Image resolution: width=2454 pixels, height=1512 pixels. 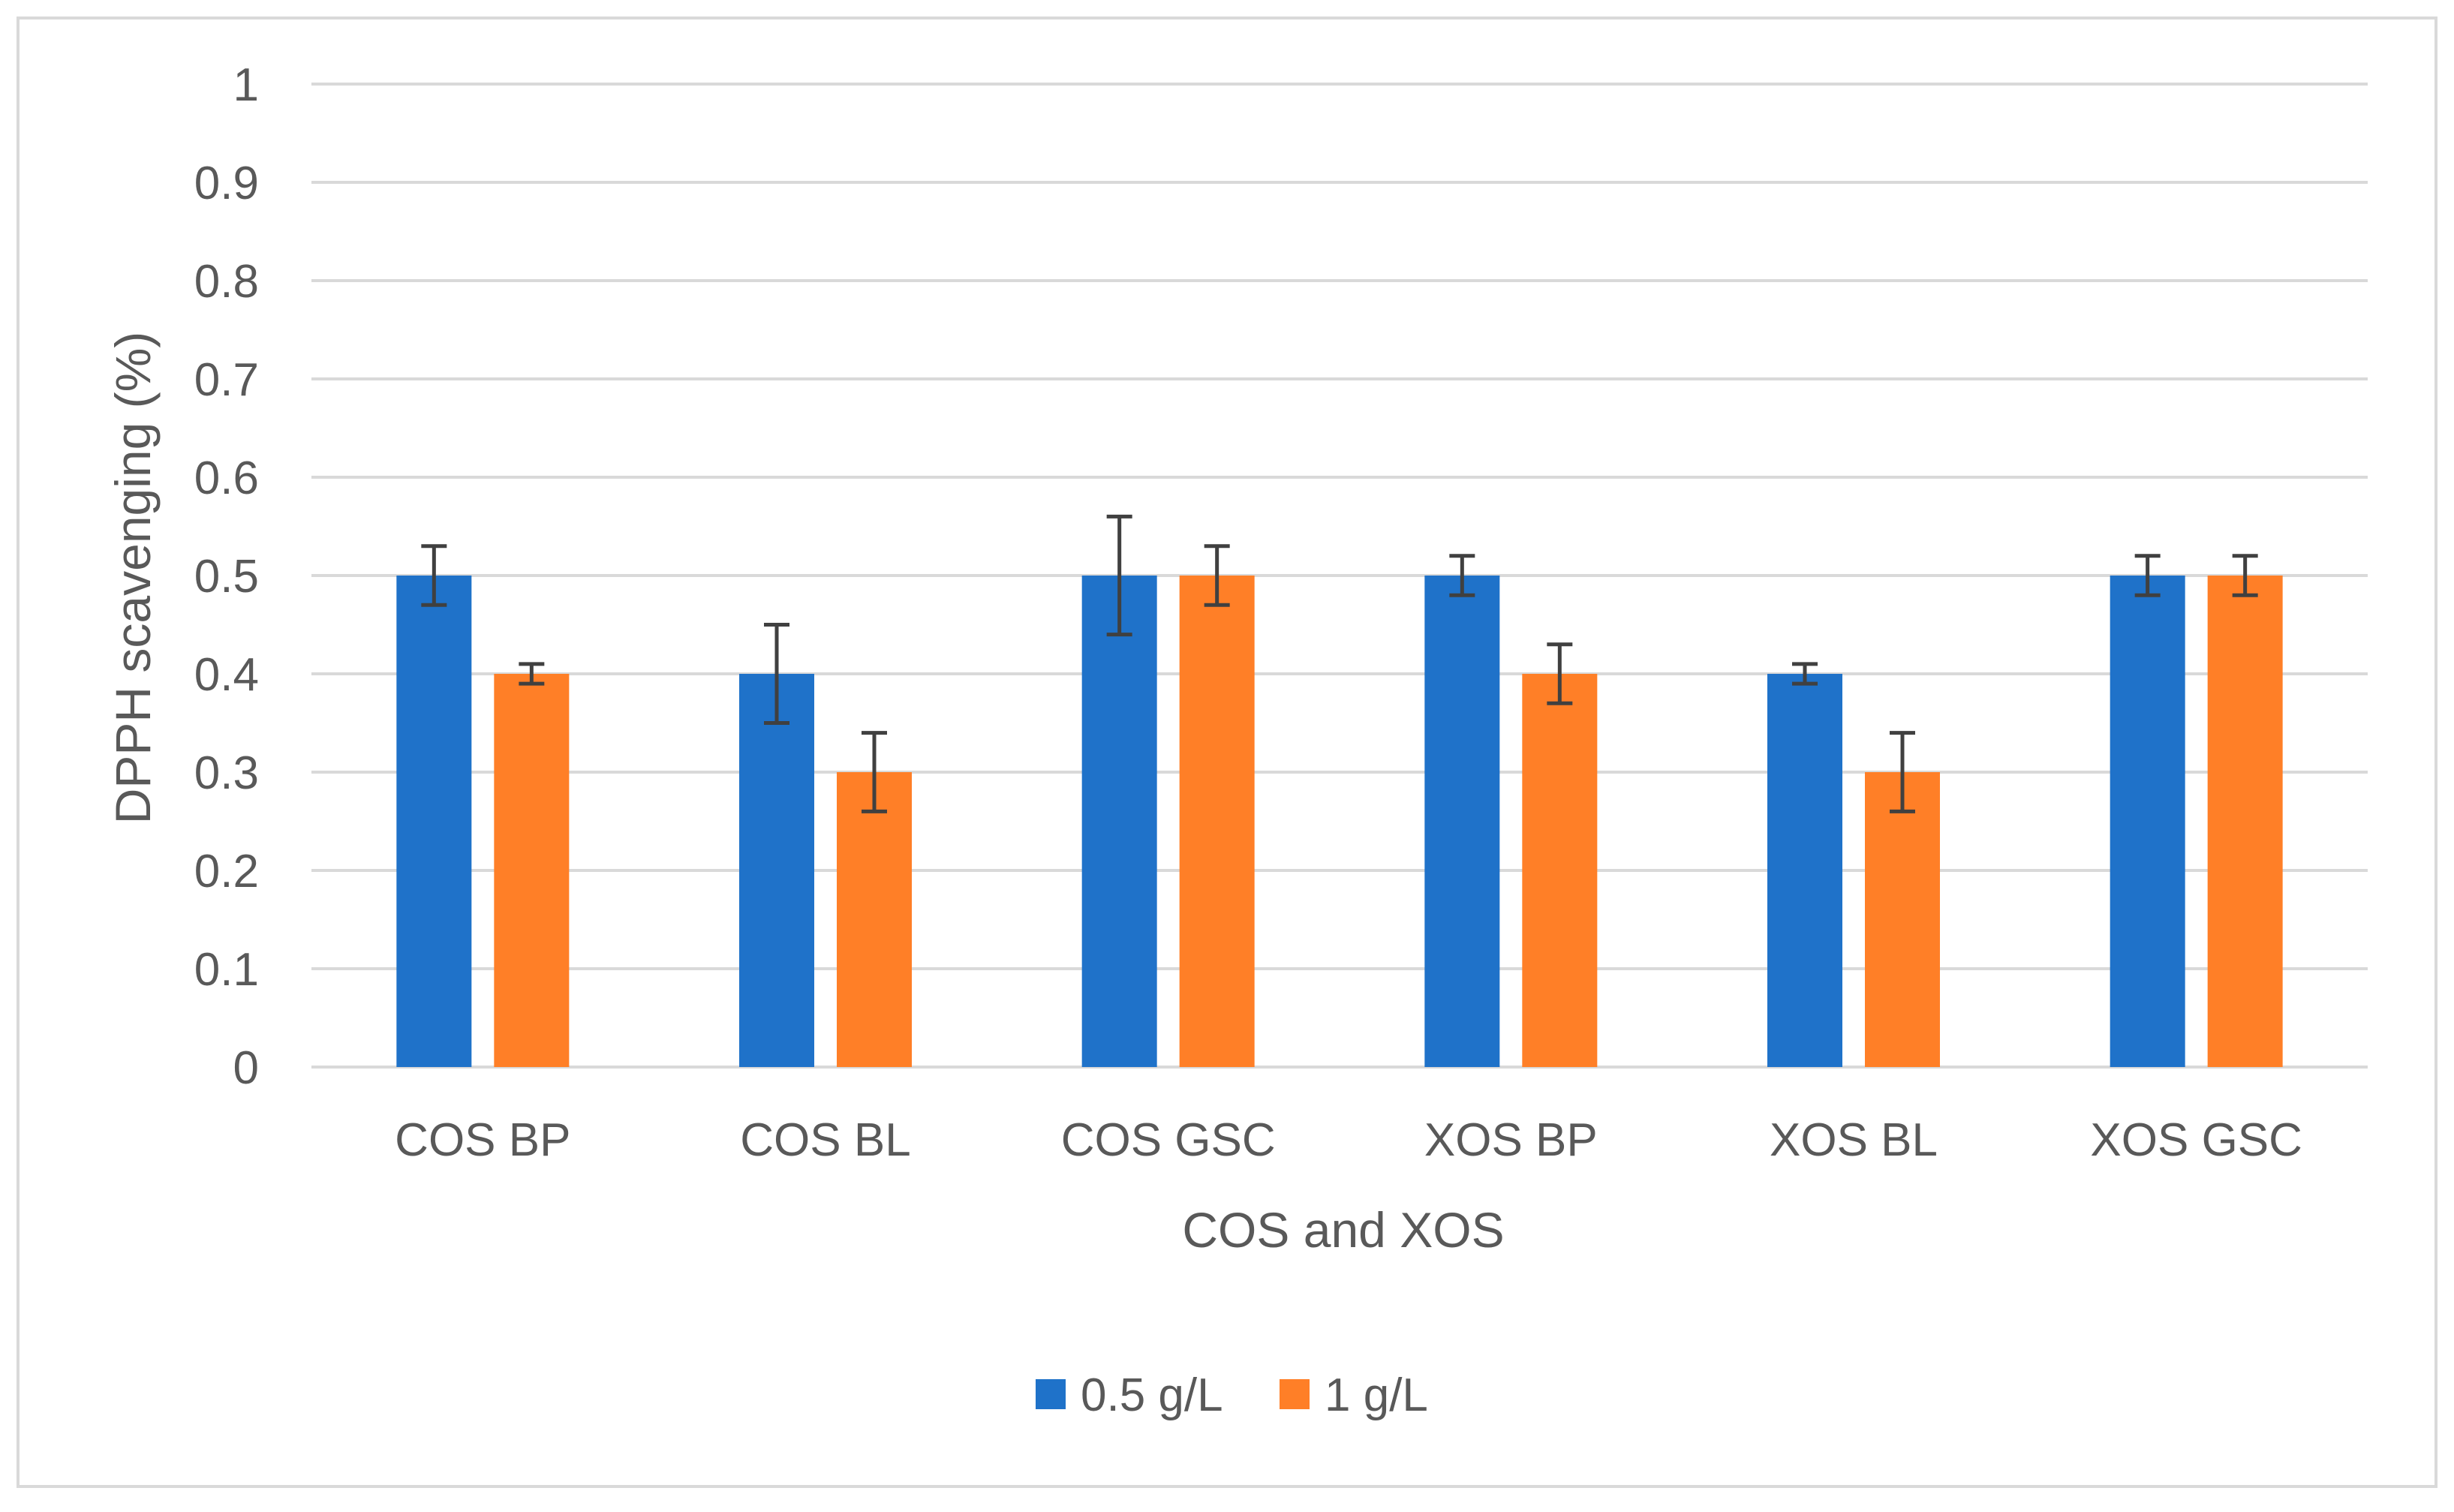 What do you see at coordinates (1168, 1140) in the screenshot?
I see `x-category-label: COS GSC` at bounding box center [1168, 1140].